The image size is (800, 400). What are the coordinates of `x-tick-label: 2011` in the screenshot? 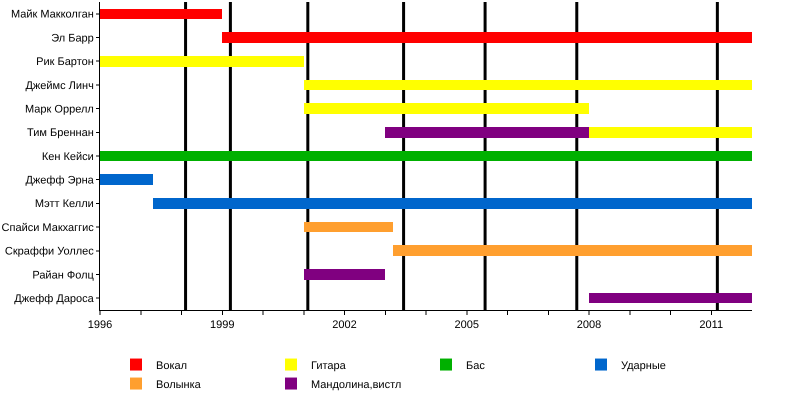 It's located at (711, 325).